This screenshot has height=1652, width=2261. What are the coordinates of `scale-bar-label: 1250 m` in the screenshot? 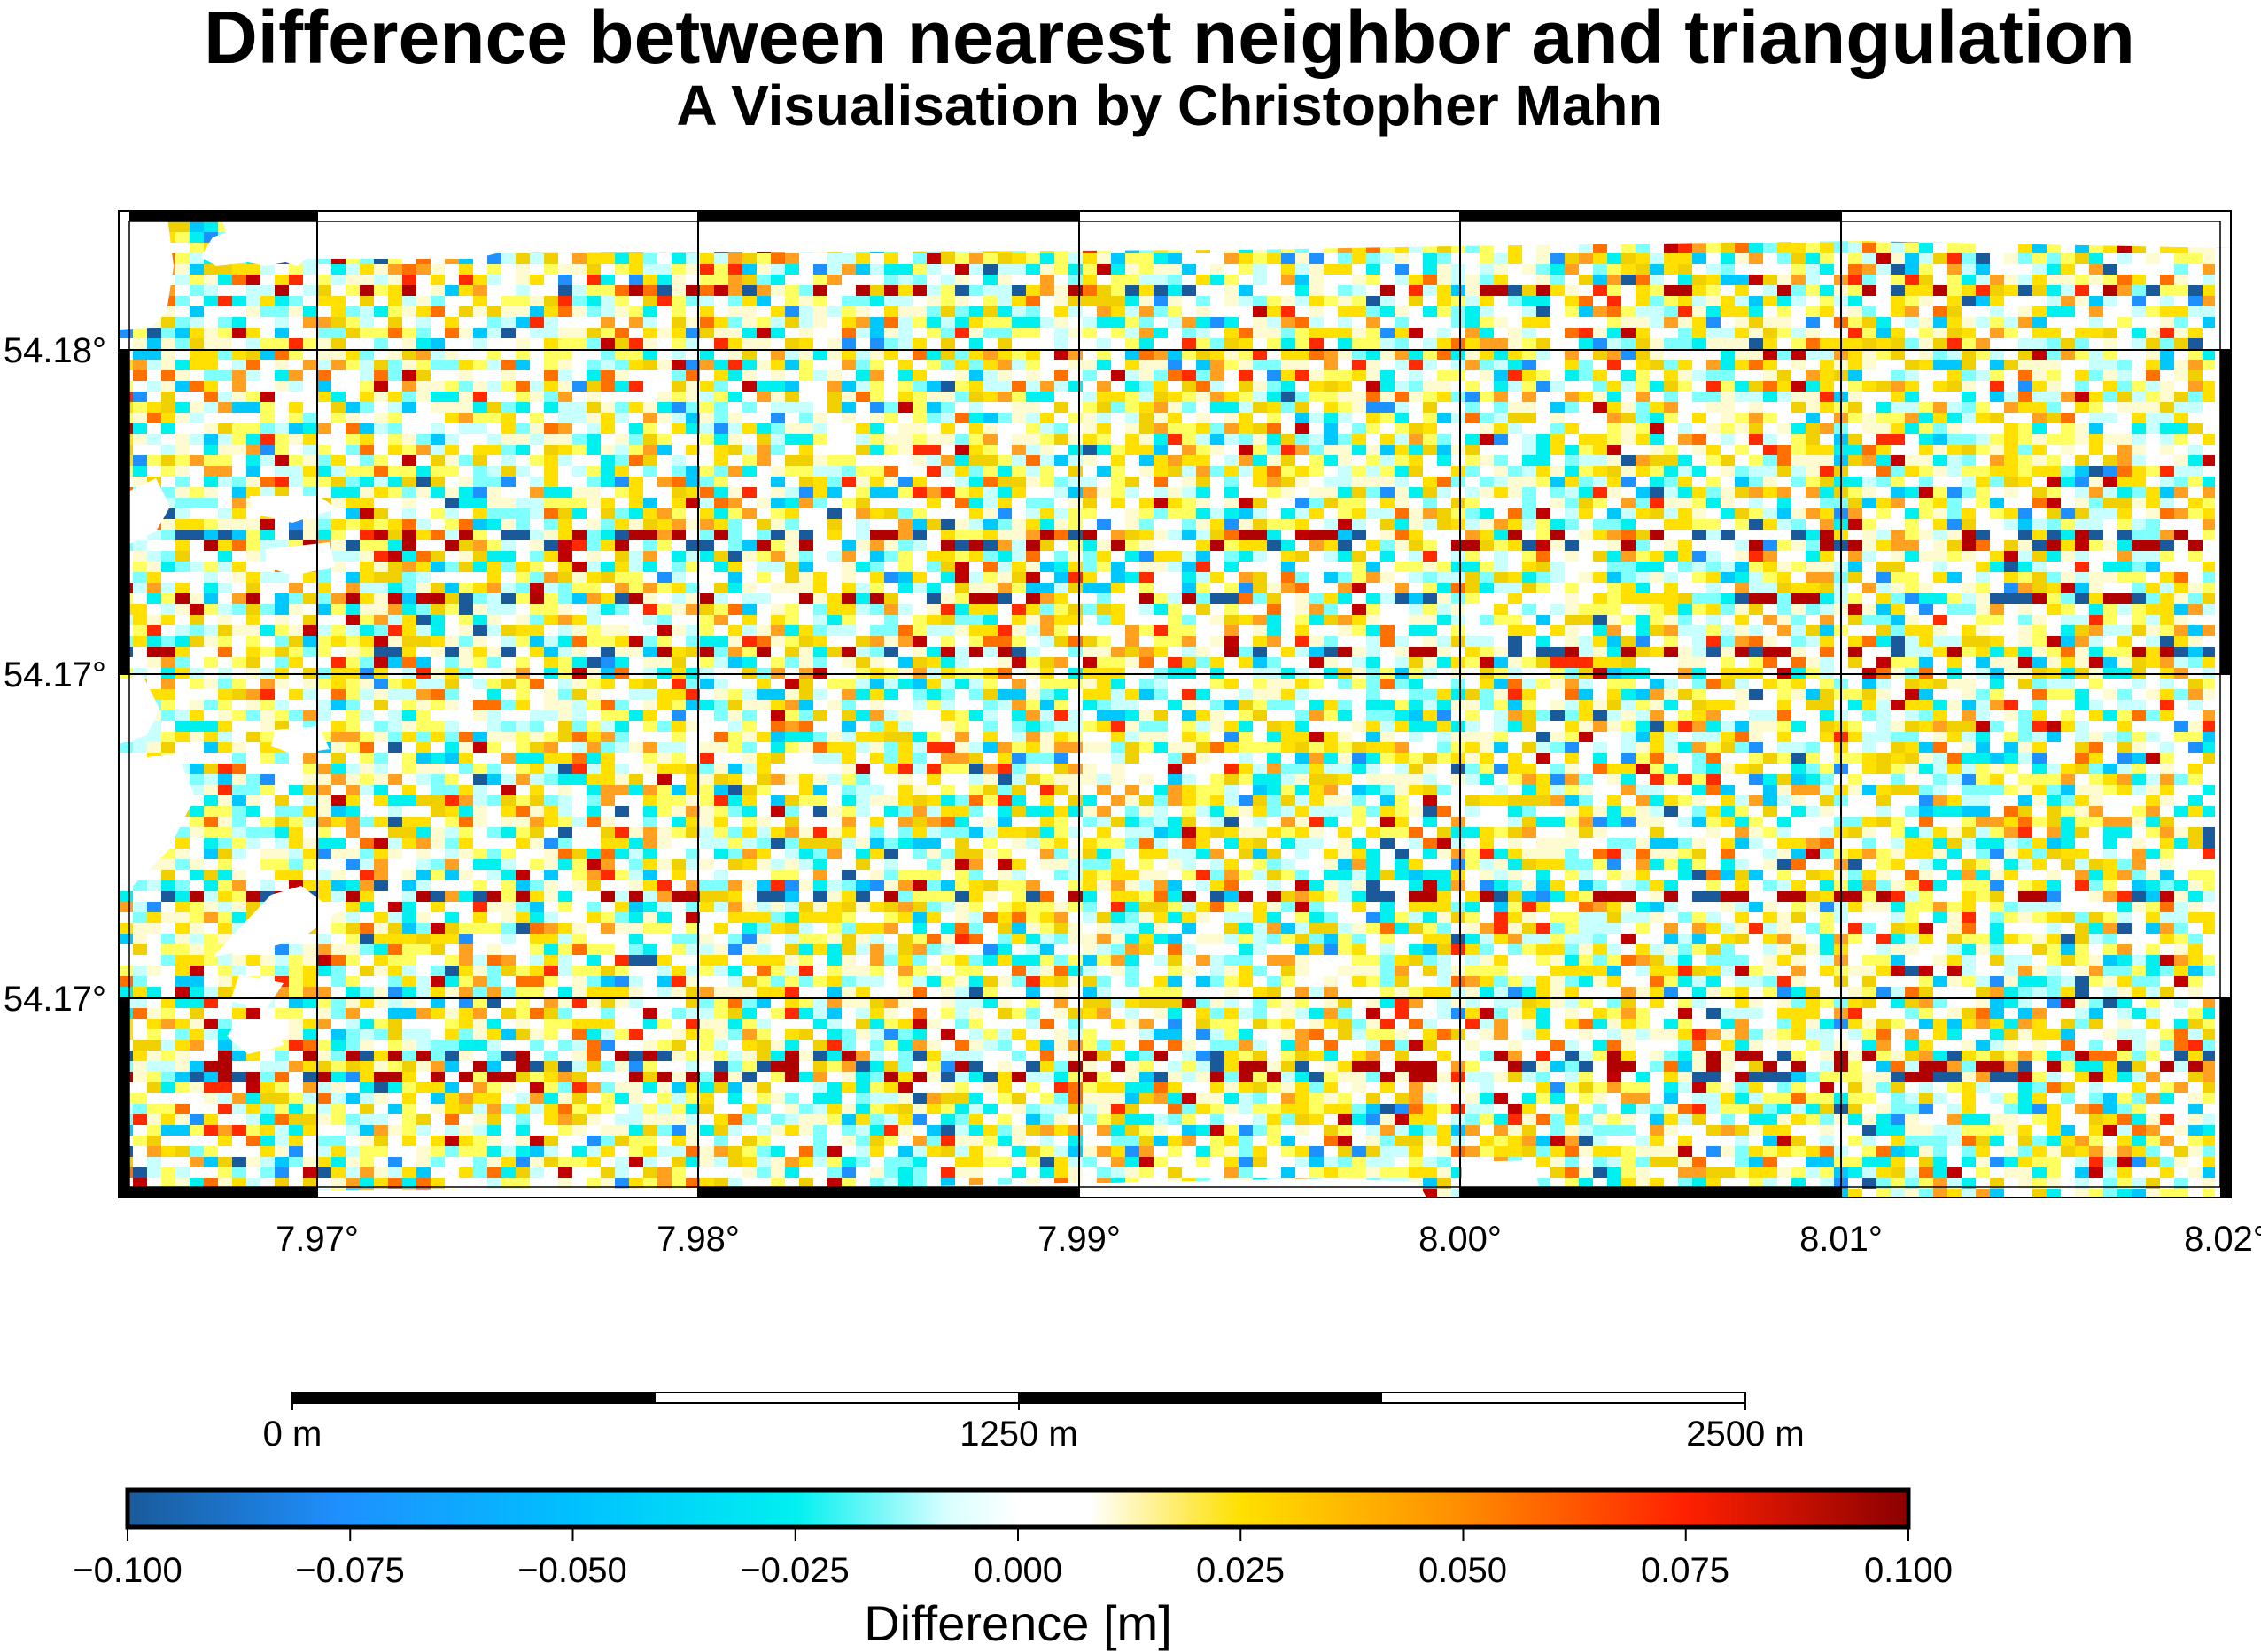 It's located at (1018, 1435).